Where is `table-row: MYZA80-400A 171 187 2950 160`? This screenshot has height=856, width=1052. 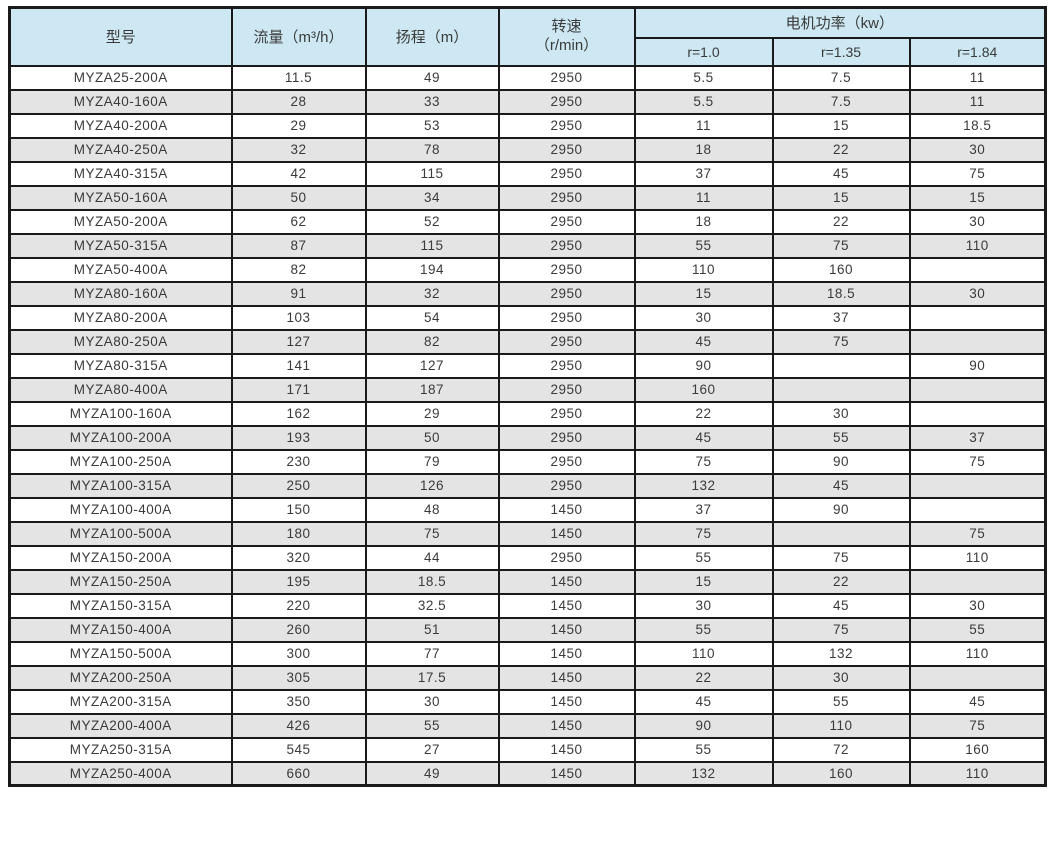
table-row: MYZA80-400A 171 187 2950 160 is located at coordinates (527, 389).